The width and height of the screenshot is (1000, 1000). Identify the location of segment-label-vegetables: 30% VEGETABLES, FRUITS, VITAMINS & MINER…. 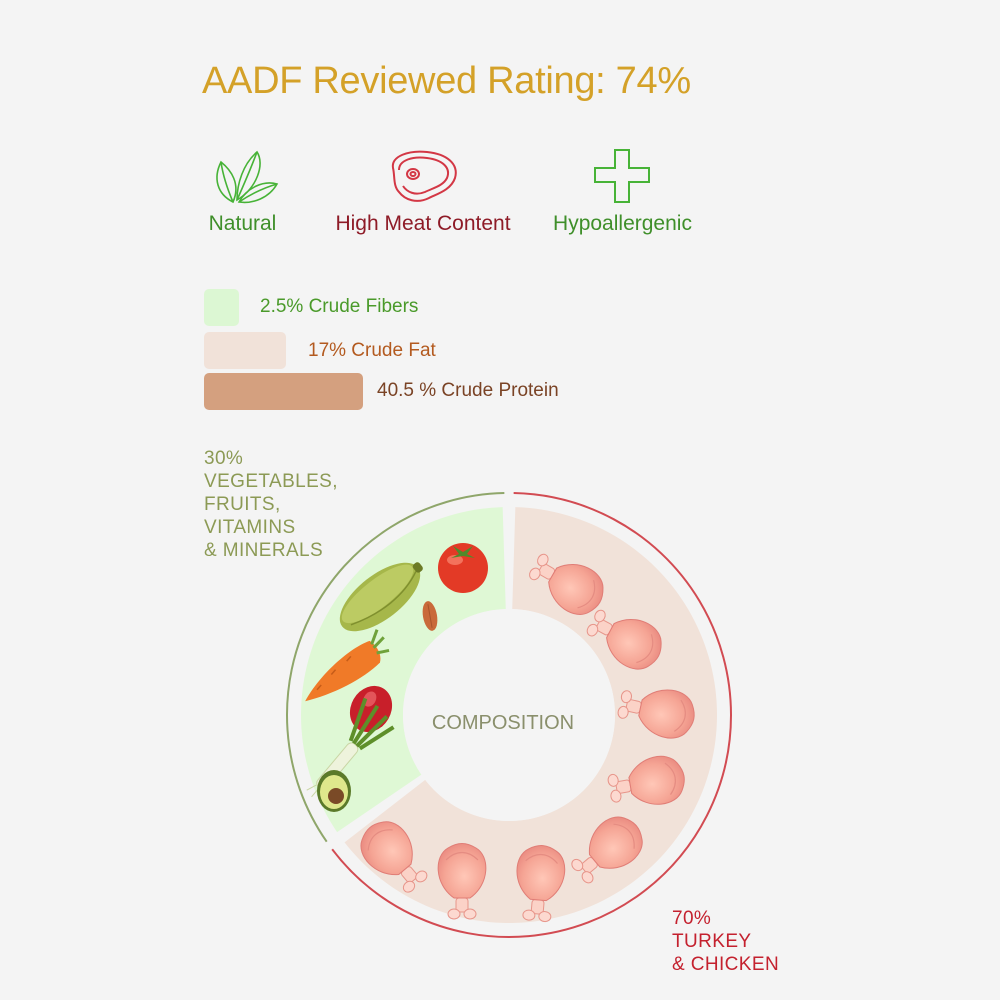
(271, 504).